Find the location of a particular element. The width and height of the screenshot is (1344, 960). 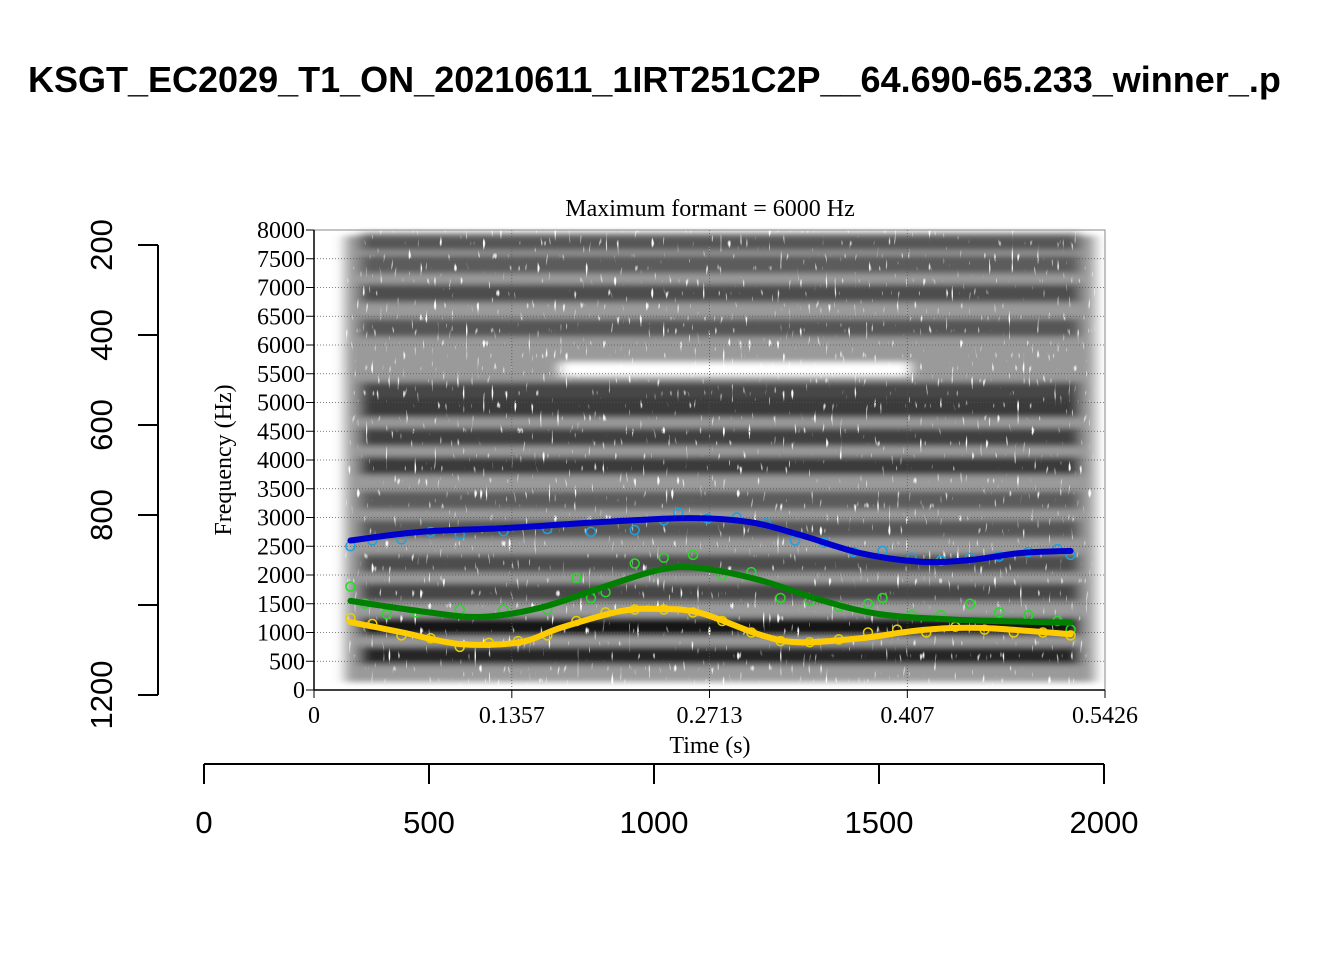

x-tick-label: 0.5426 is located at coordinates (1105, 716).